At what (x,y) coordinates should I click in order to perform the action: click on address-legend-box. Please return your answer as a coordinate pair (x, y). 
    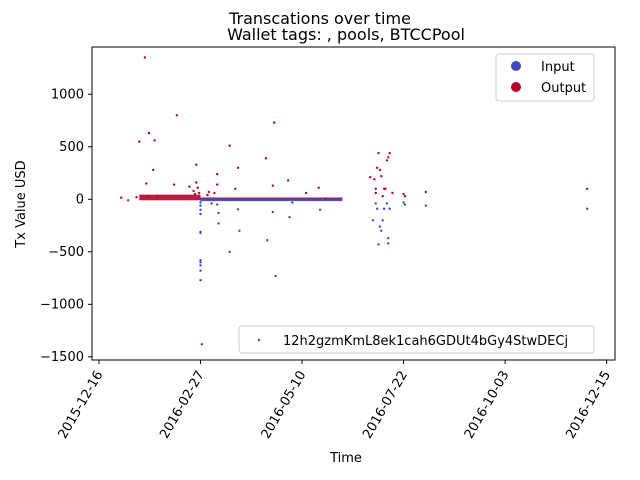
    Looking at the image, I should click on (416, 339).